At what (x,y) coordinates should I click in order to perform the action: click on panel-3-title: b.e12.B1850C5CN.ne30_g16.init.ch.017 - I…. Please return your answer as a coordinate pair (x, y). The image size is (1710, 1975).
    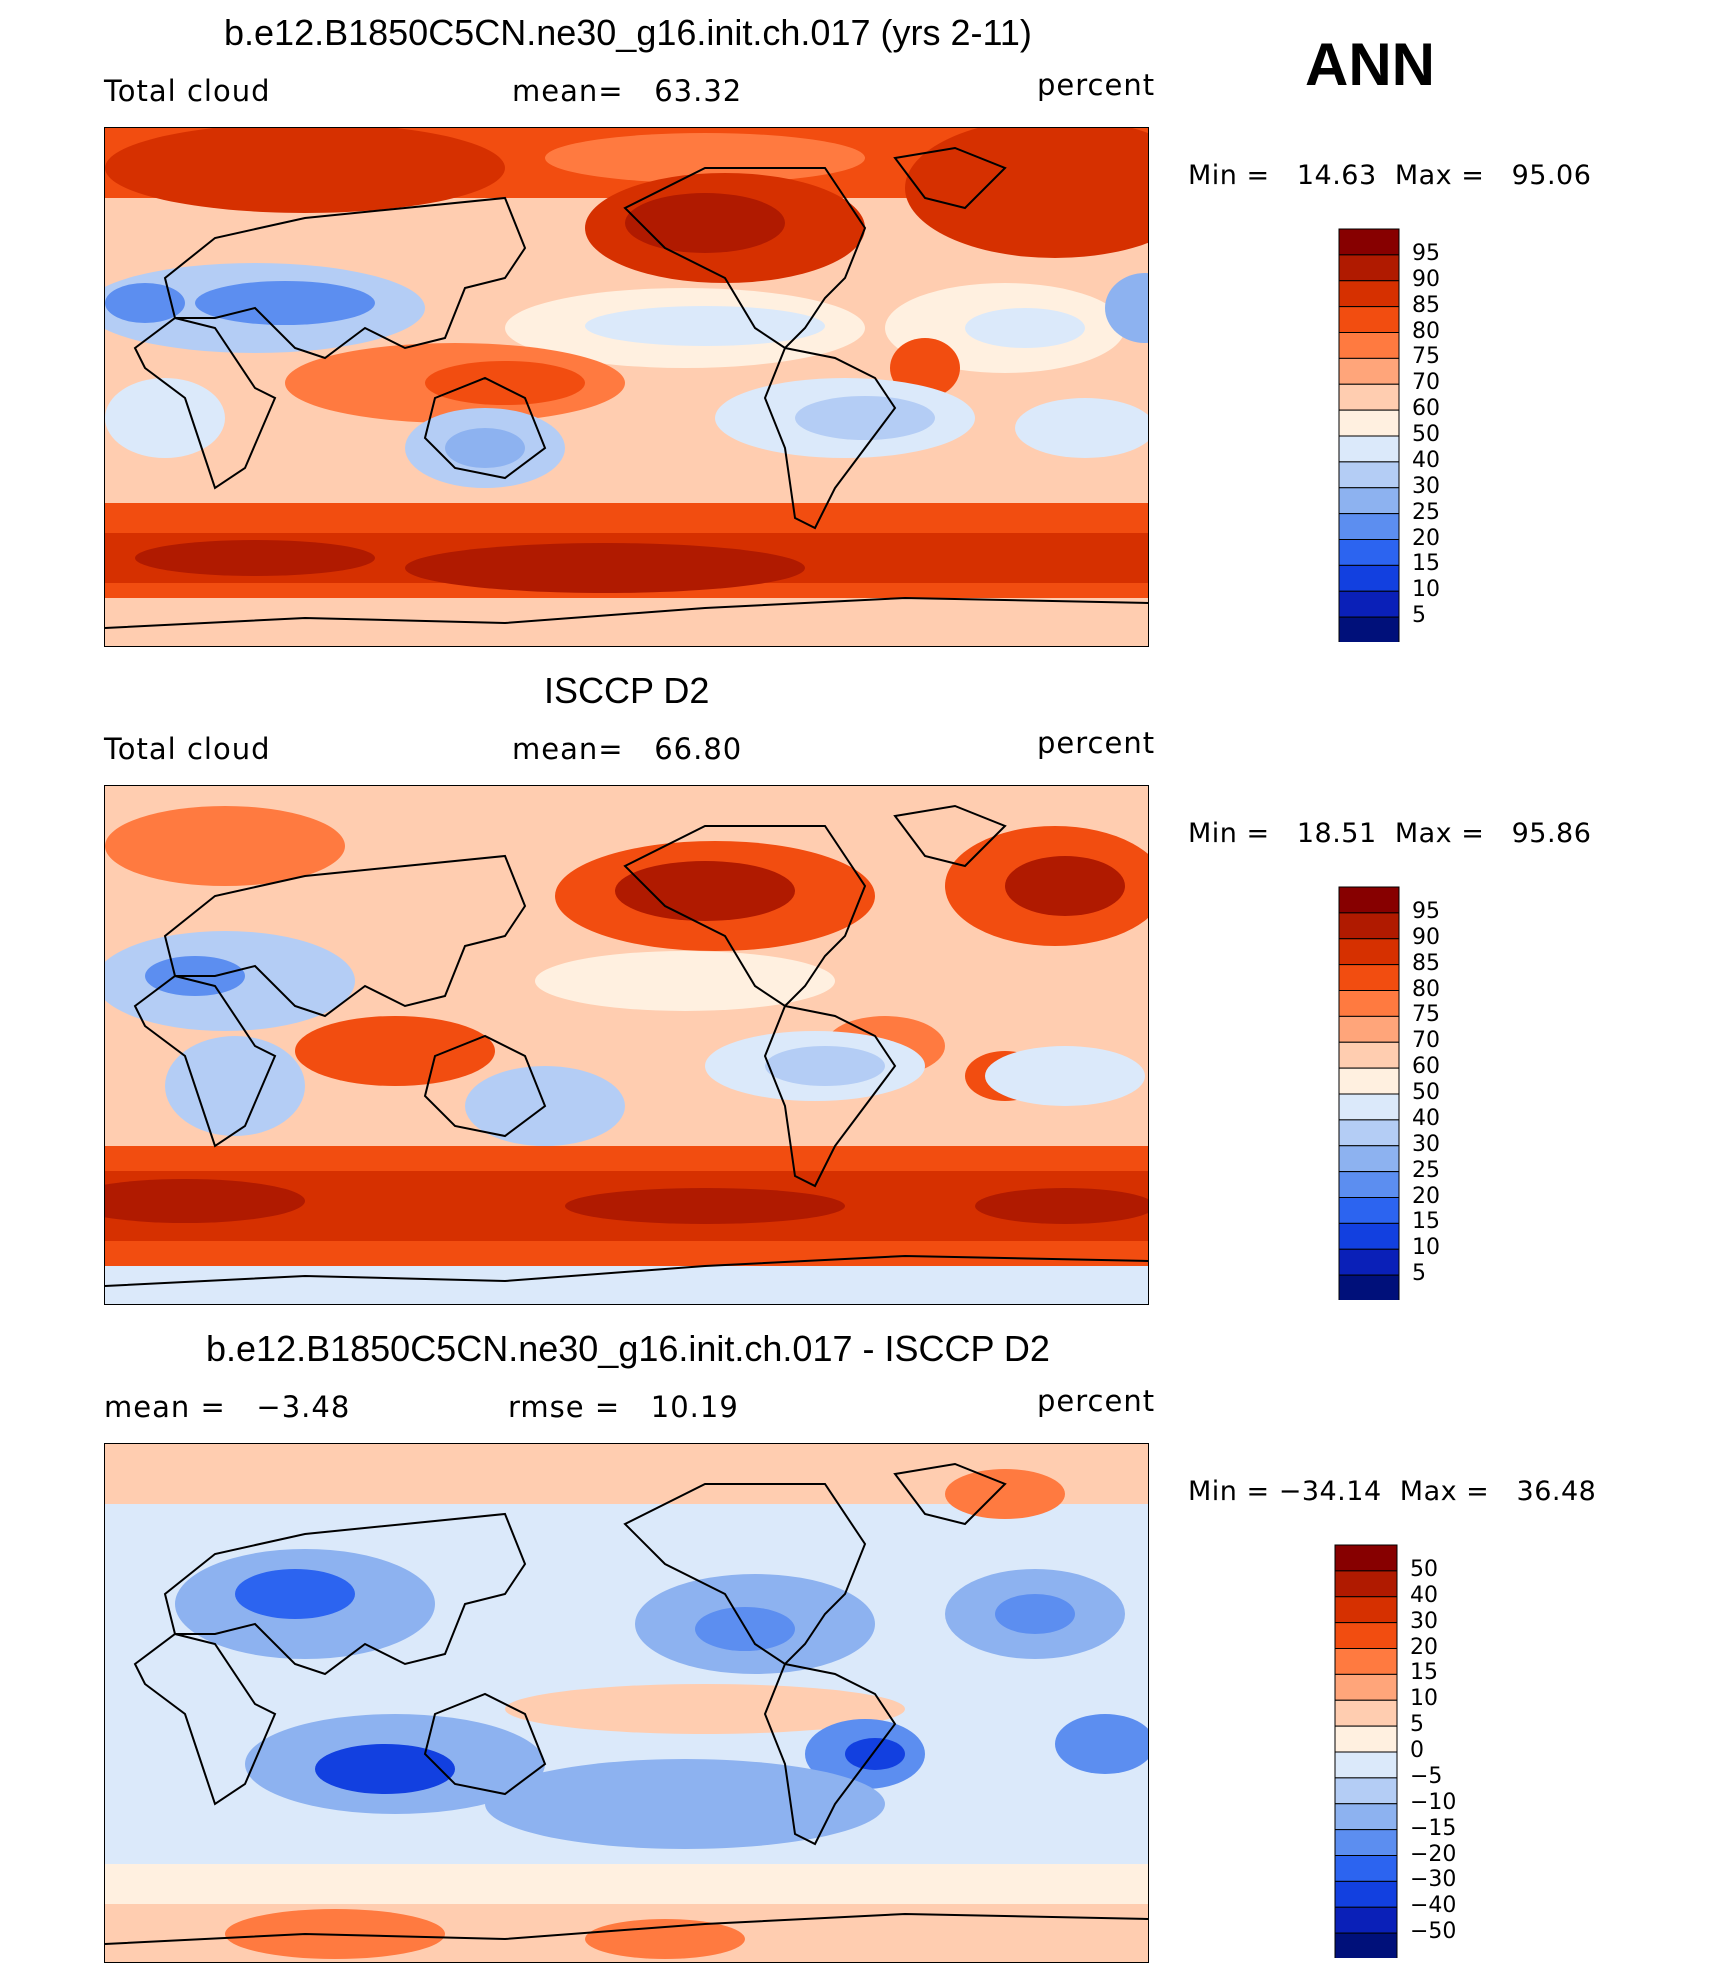
    Looking at the image, I should click on (628, 1348).